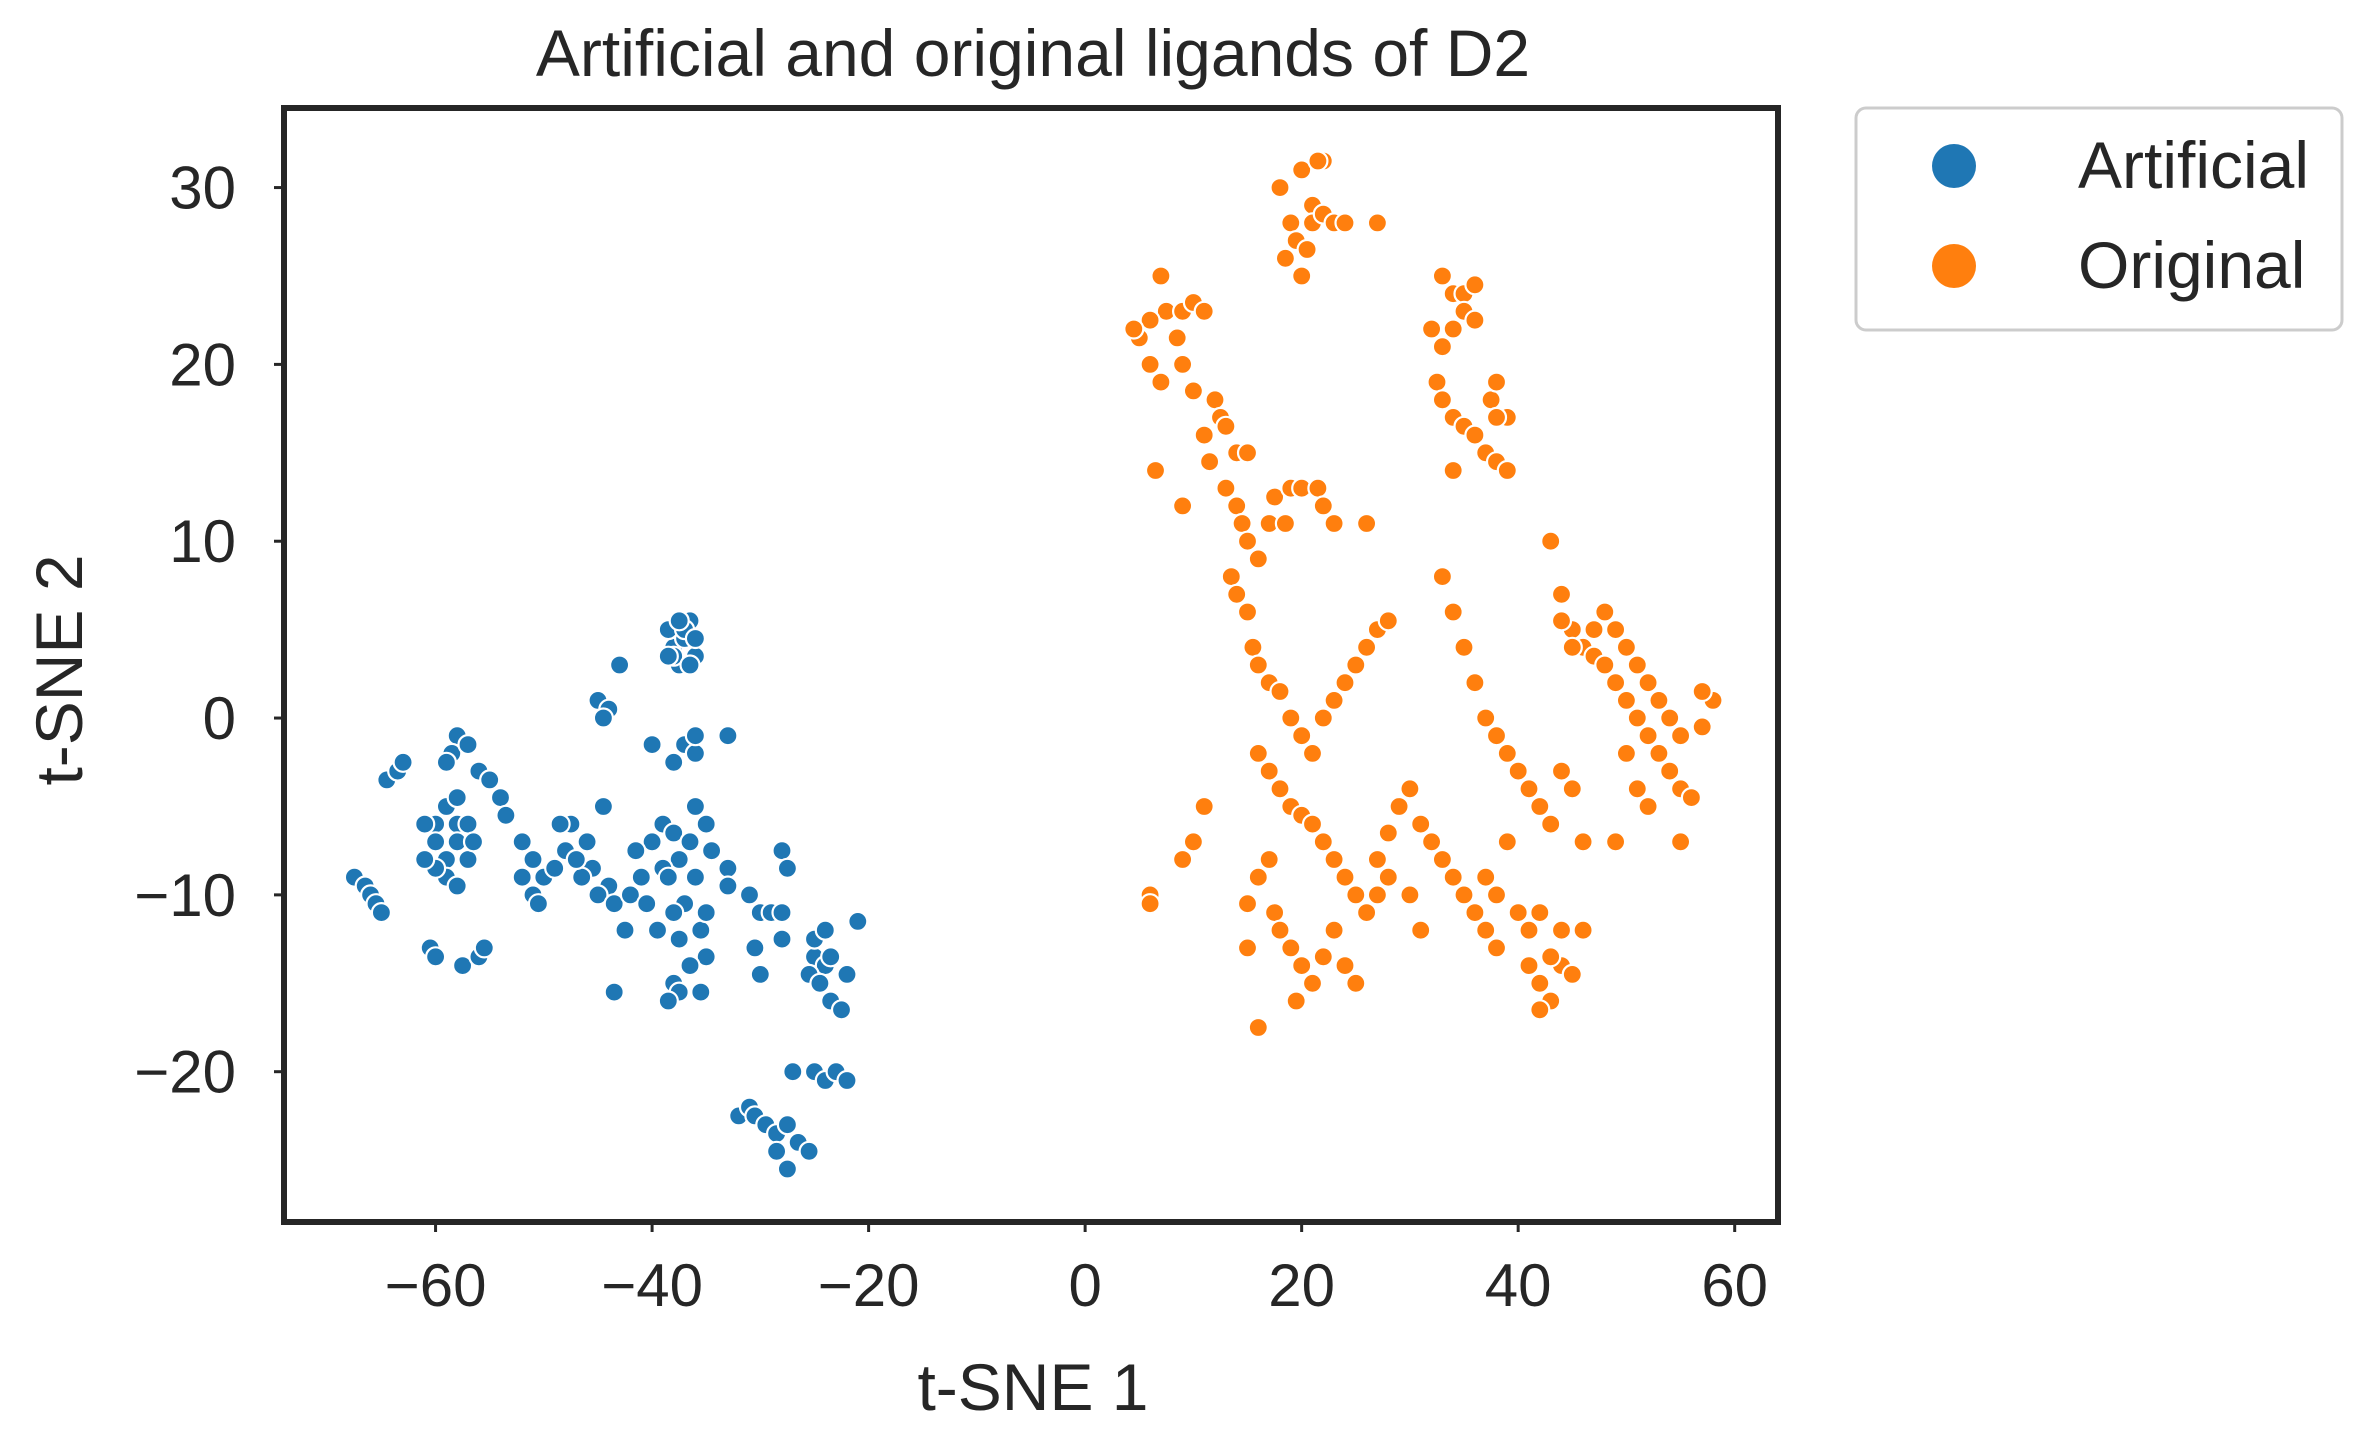 The image size is (2364, 1455). I want to click on legend-label-artificial: Artificial, so click(2193, 165).